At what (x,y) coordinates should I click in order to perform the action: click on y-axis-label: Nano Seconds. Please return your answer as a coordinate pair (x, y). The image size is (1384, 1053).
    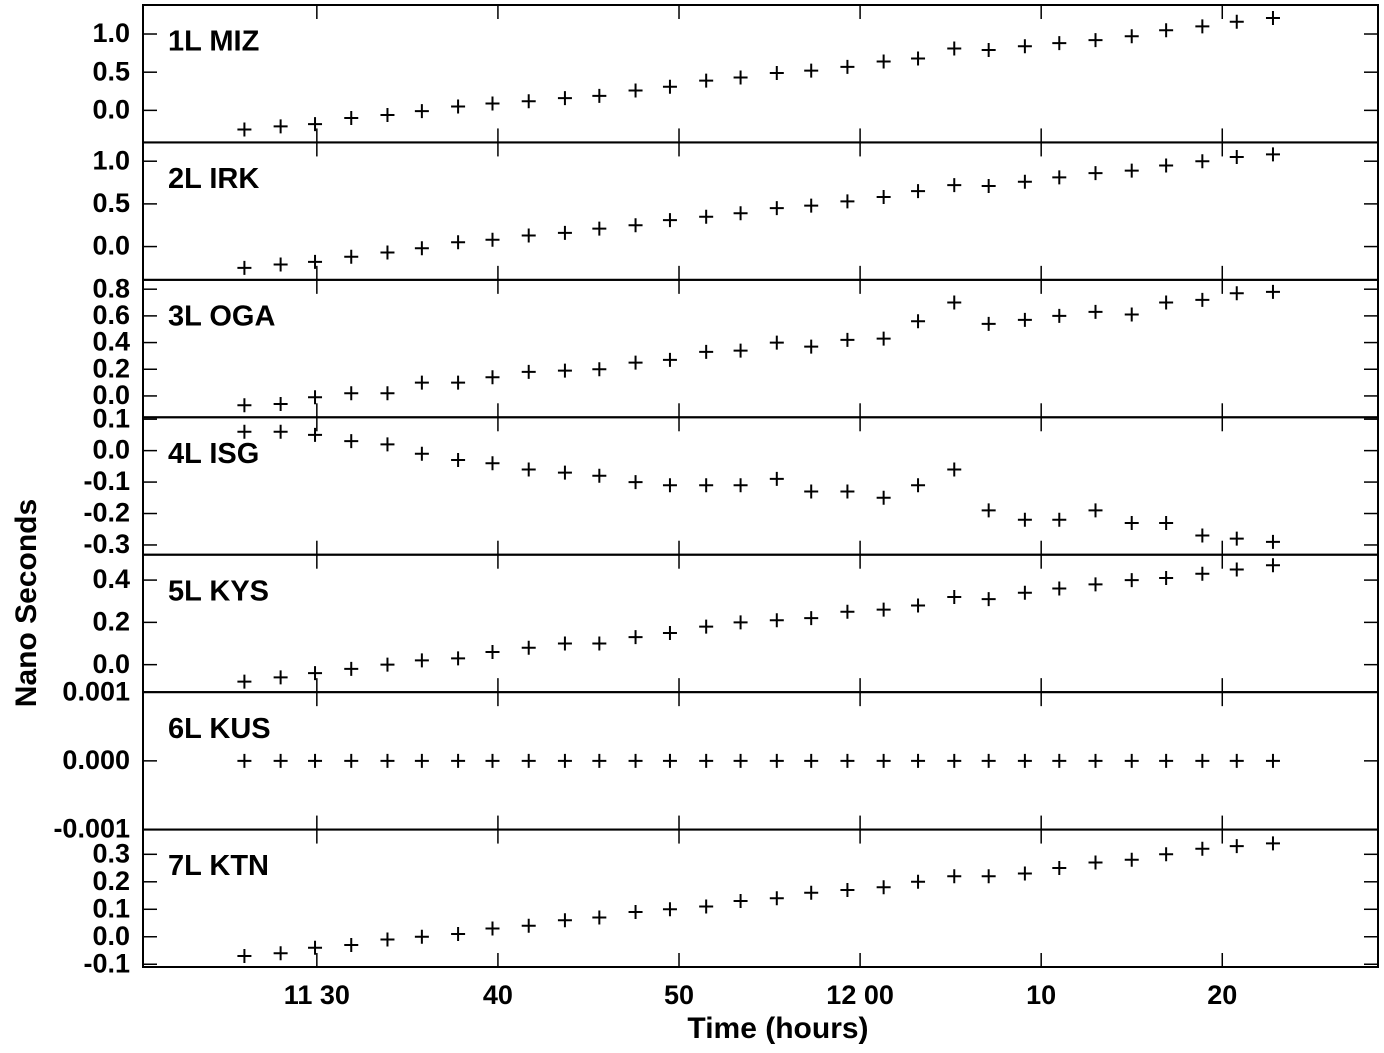
    Looking at the image, I should click on (26, 603).